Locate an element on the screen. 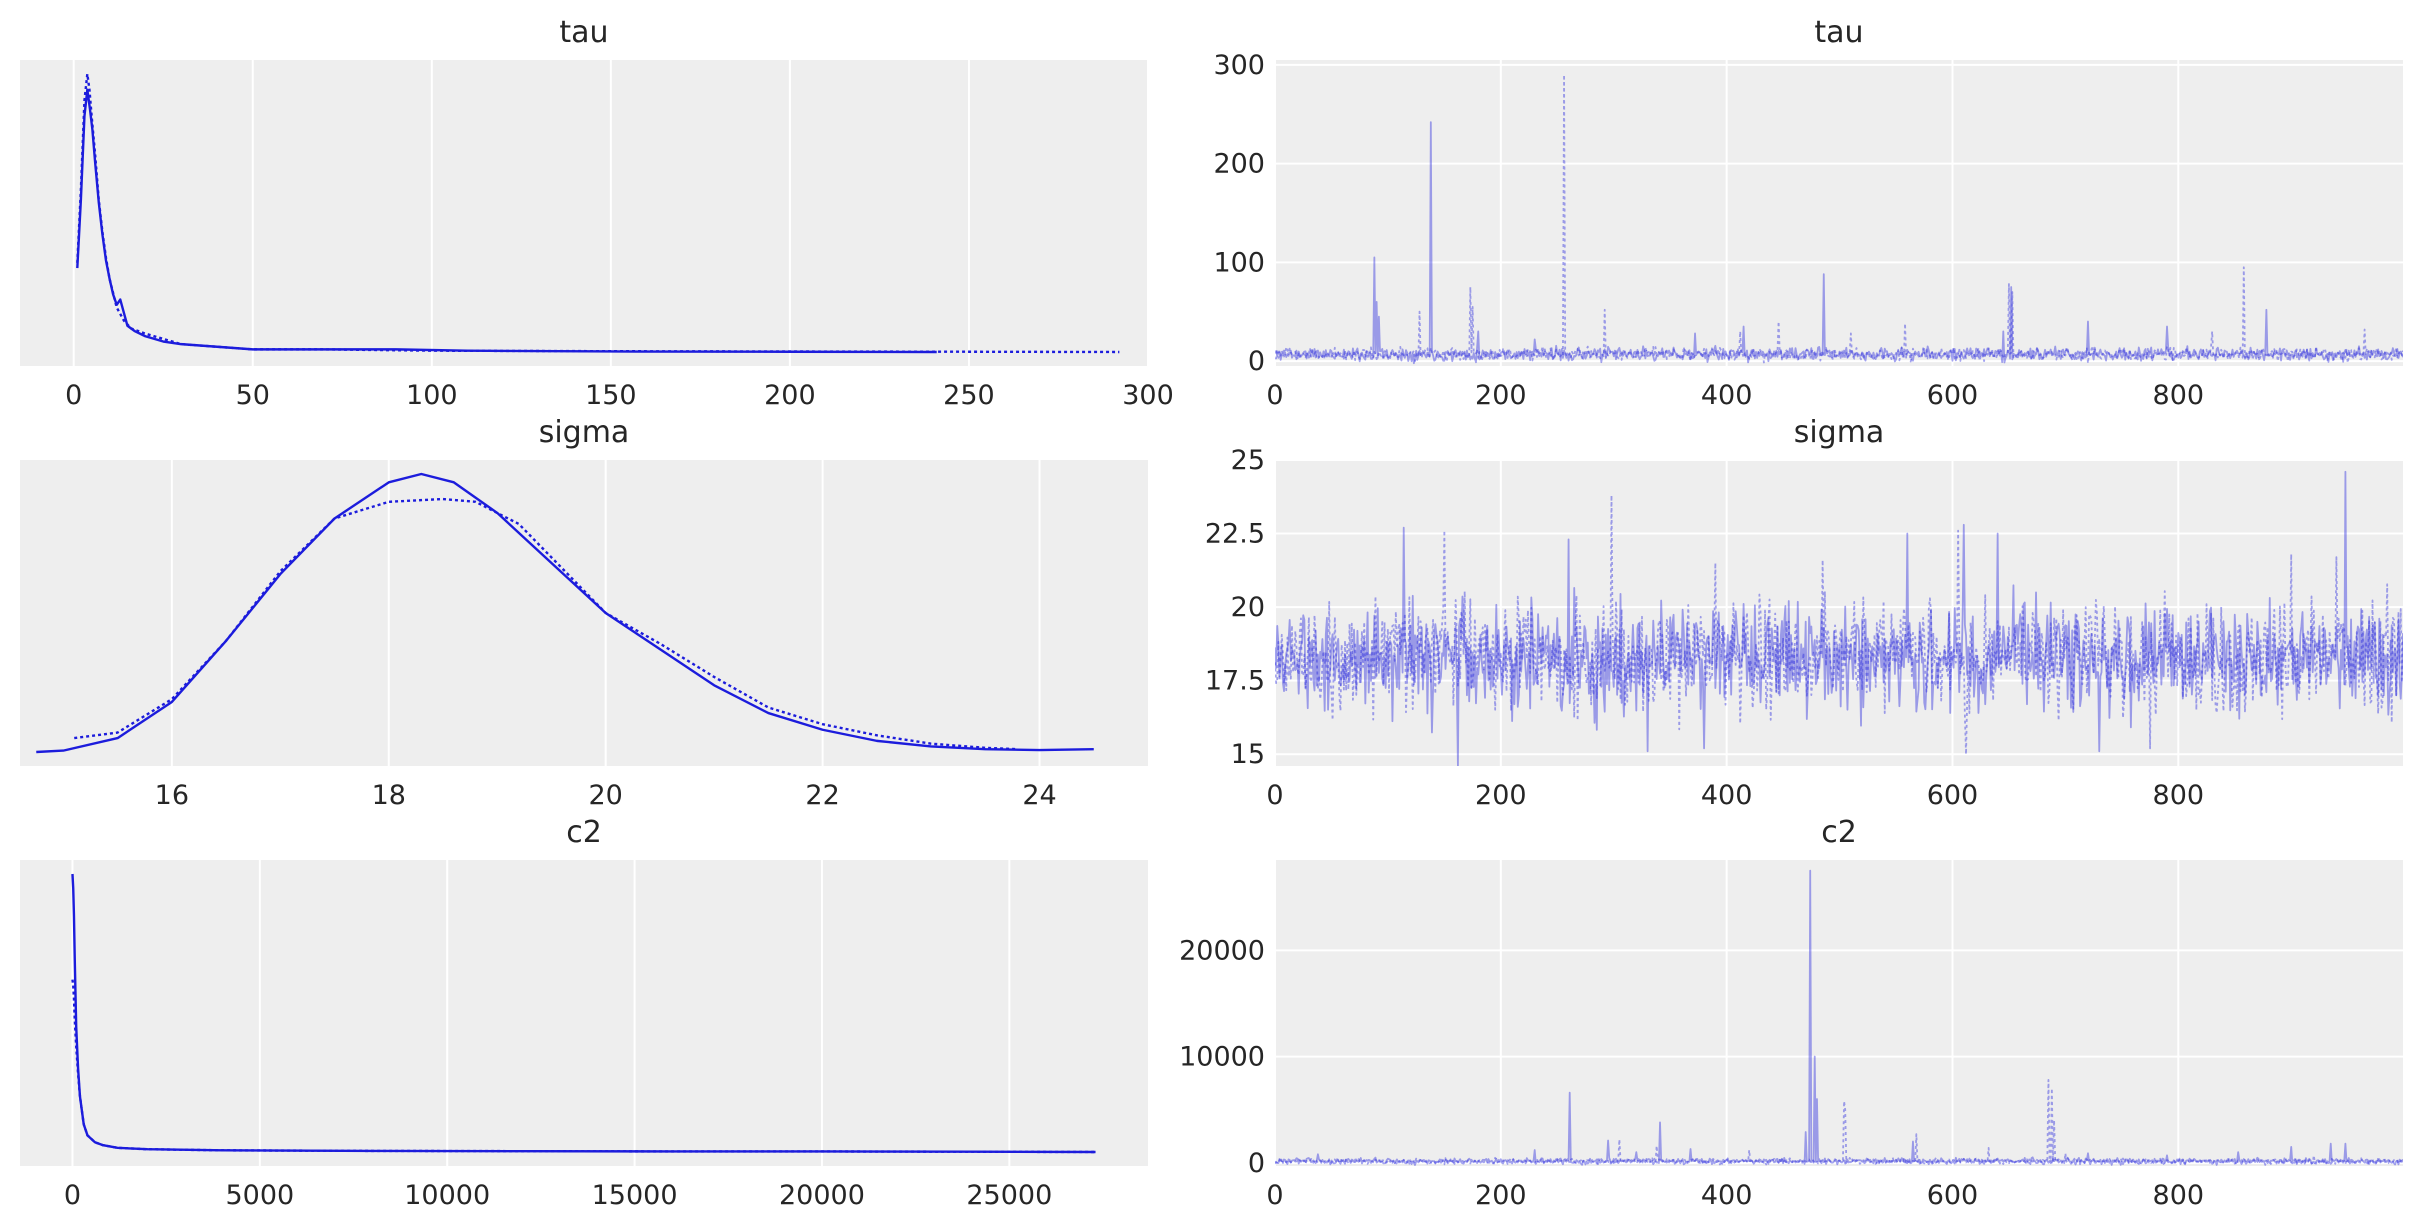 The height and width of the screenshot is (1223, 2423). x-tick-label: 5000 is located at coordinates (259, 1195).